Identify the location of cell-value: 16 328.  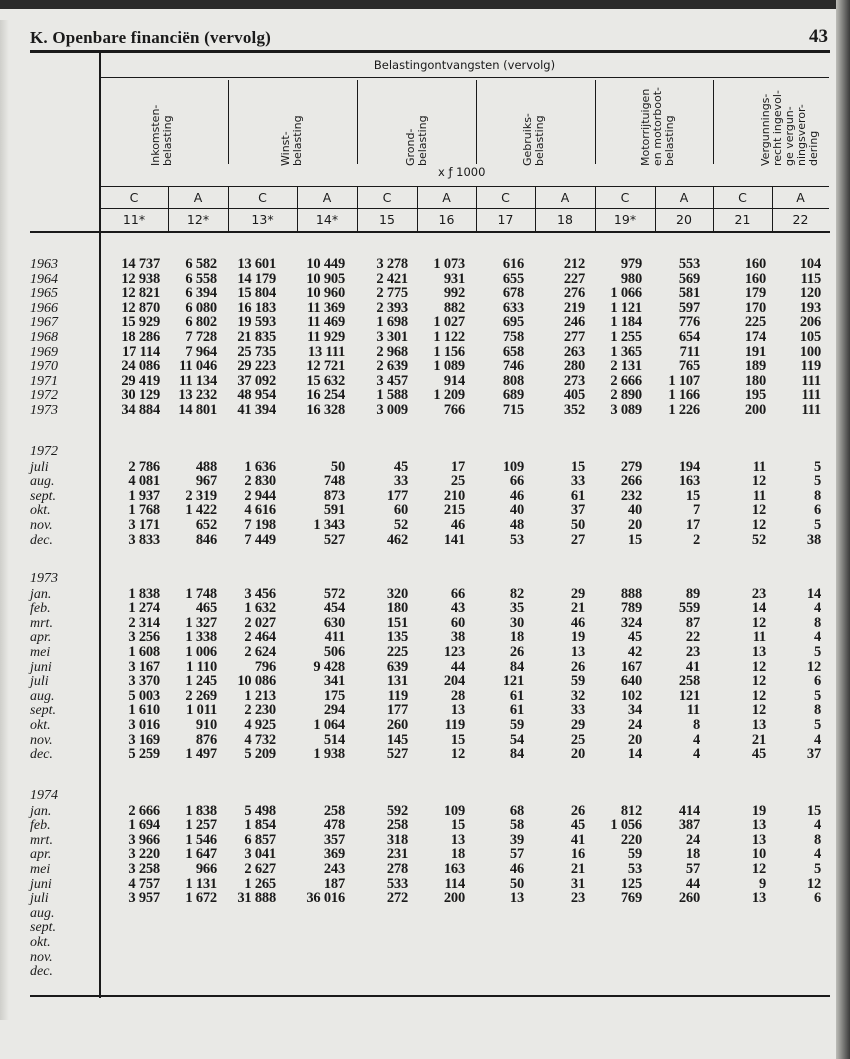
(325, 410).